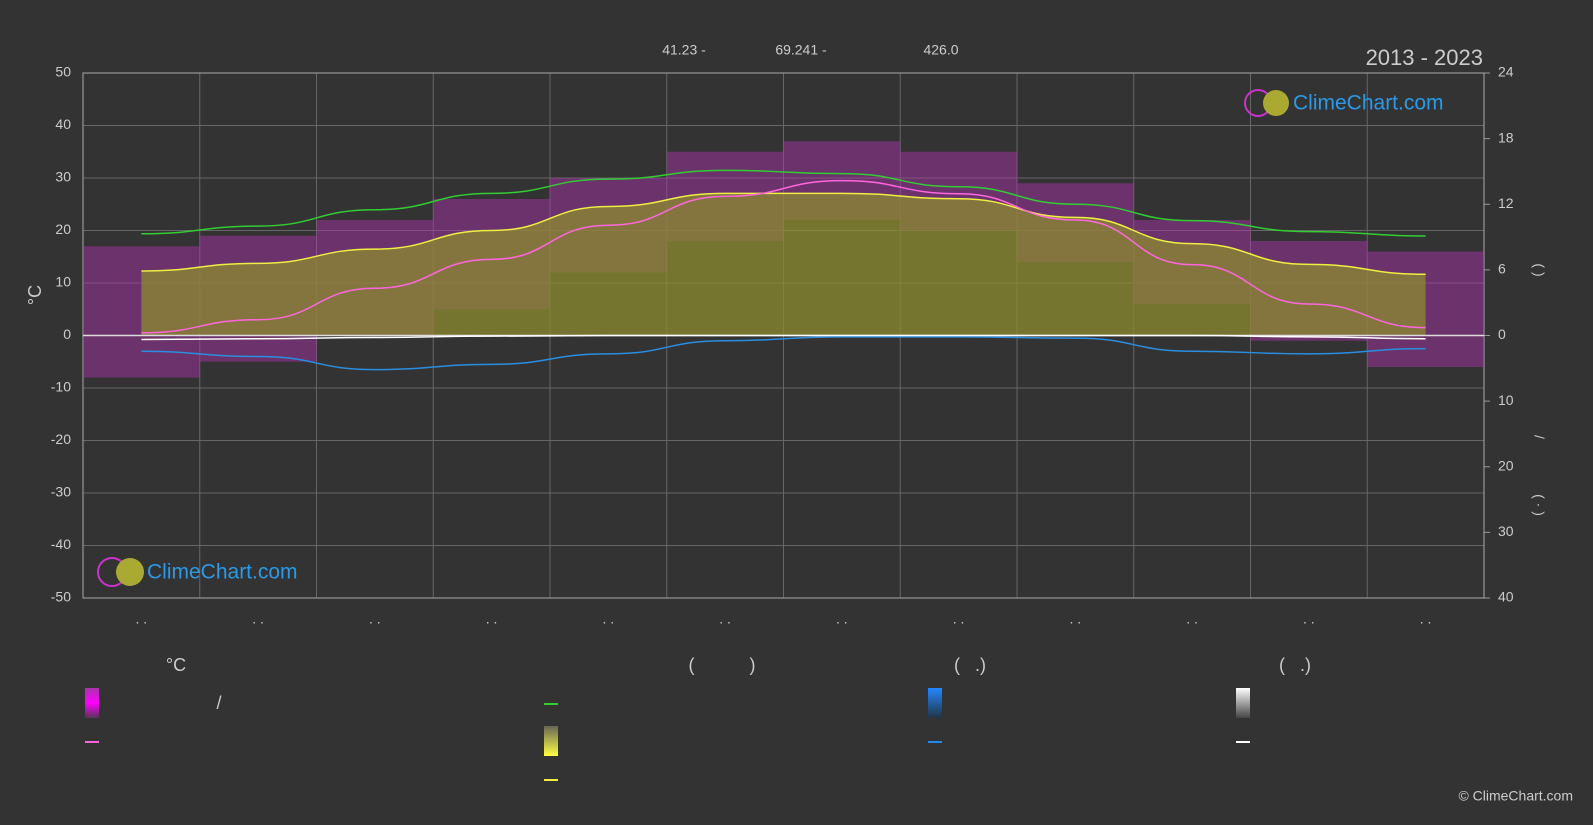  I want to click on y2-tick-label: 0, so click(1502, 334).